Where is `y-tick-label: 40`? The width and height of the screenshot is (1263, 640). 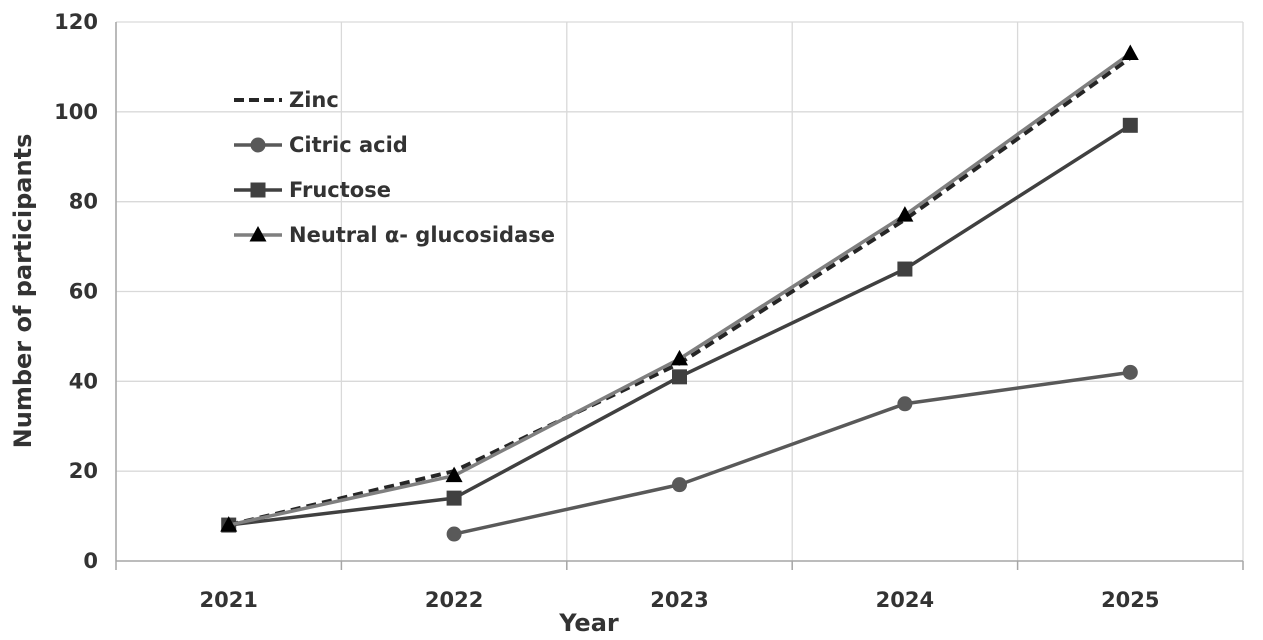 y-tick-label: 40 is located at coordinates (83, 381).